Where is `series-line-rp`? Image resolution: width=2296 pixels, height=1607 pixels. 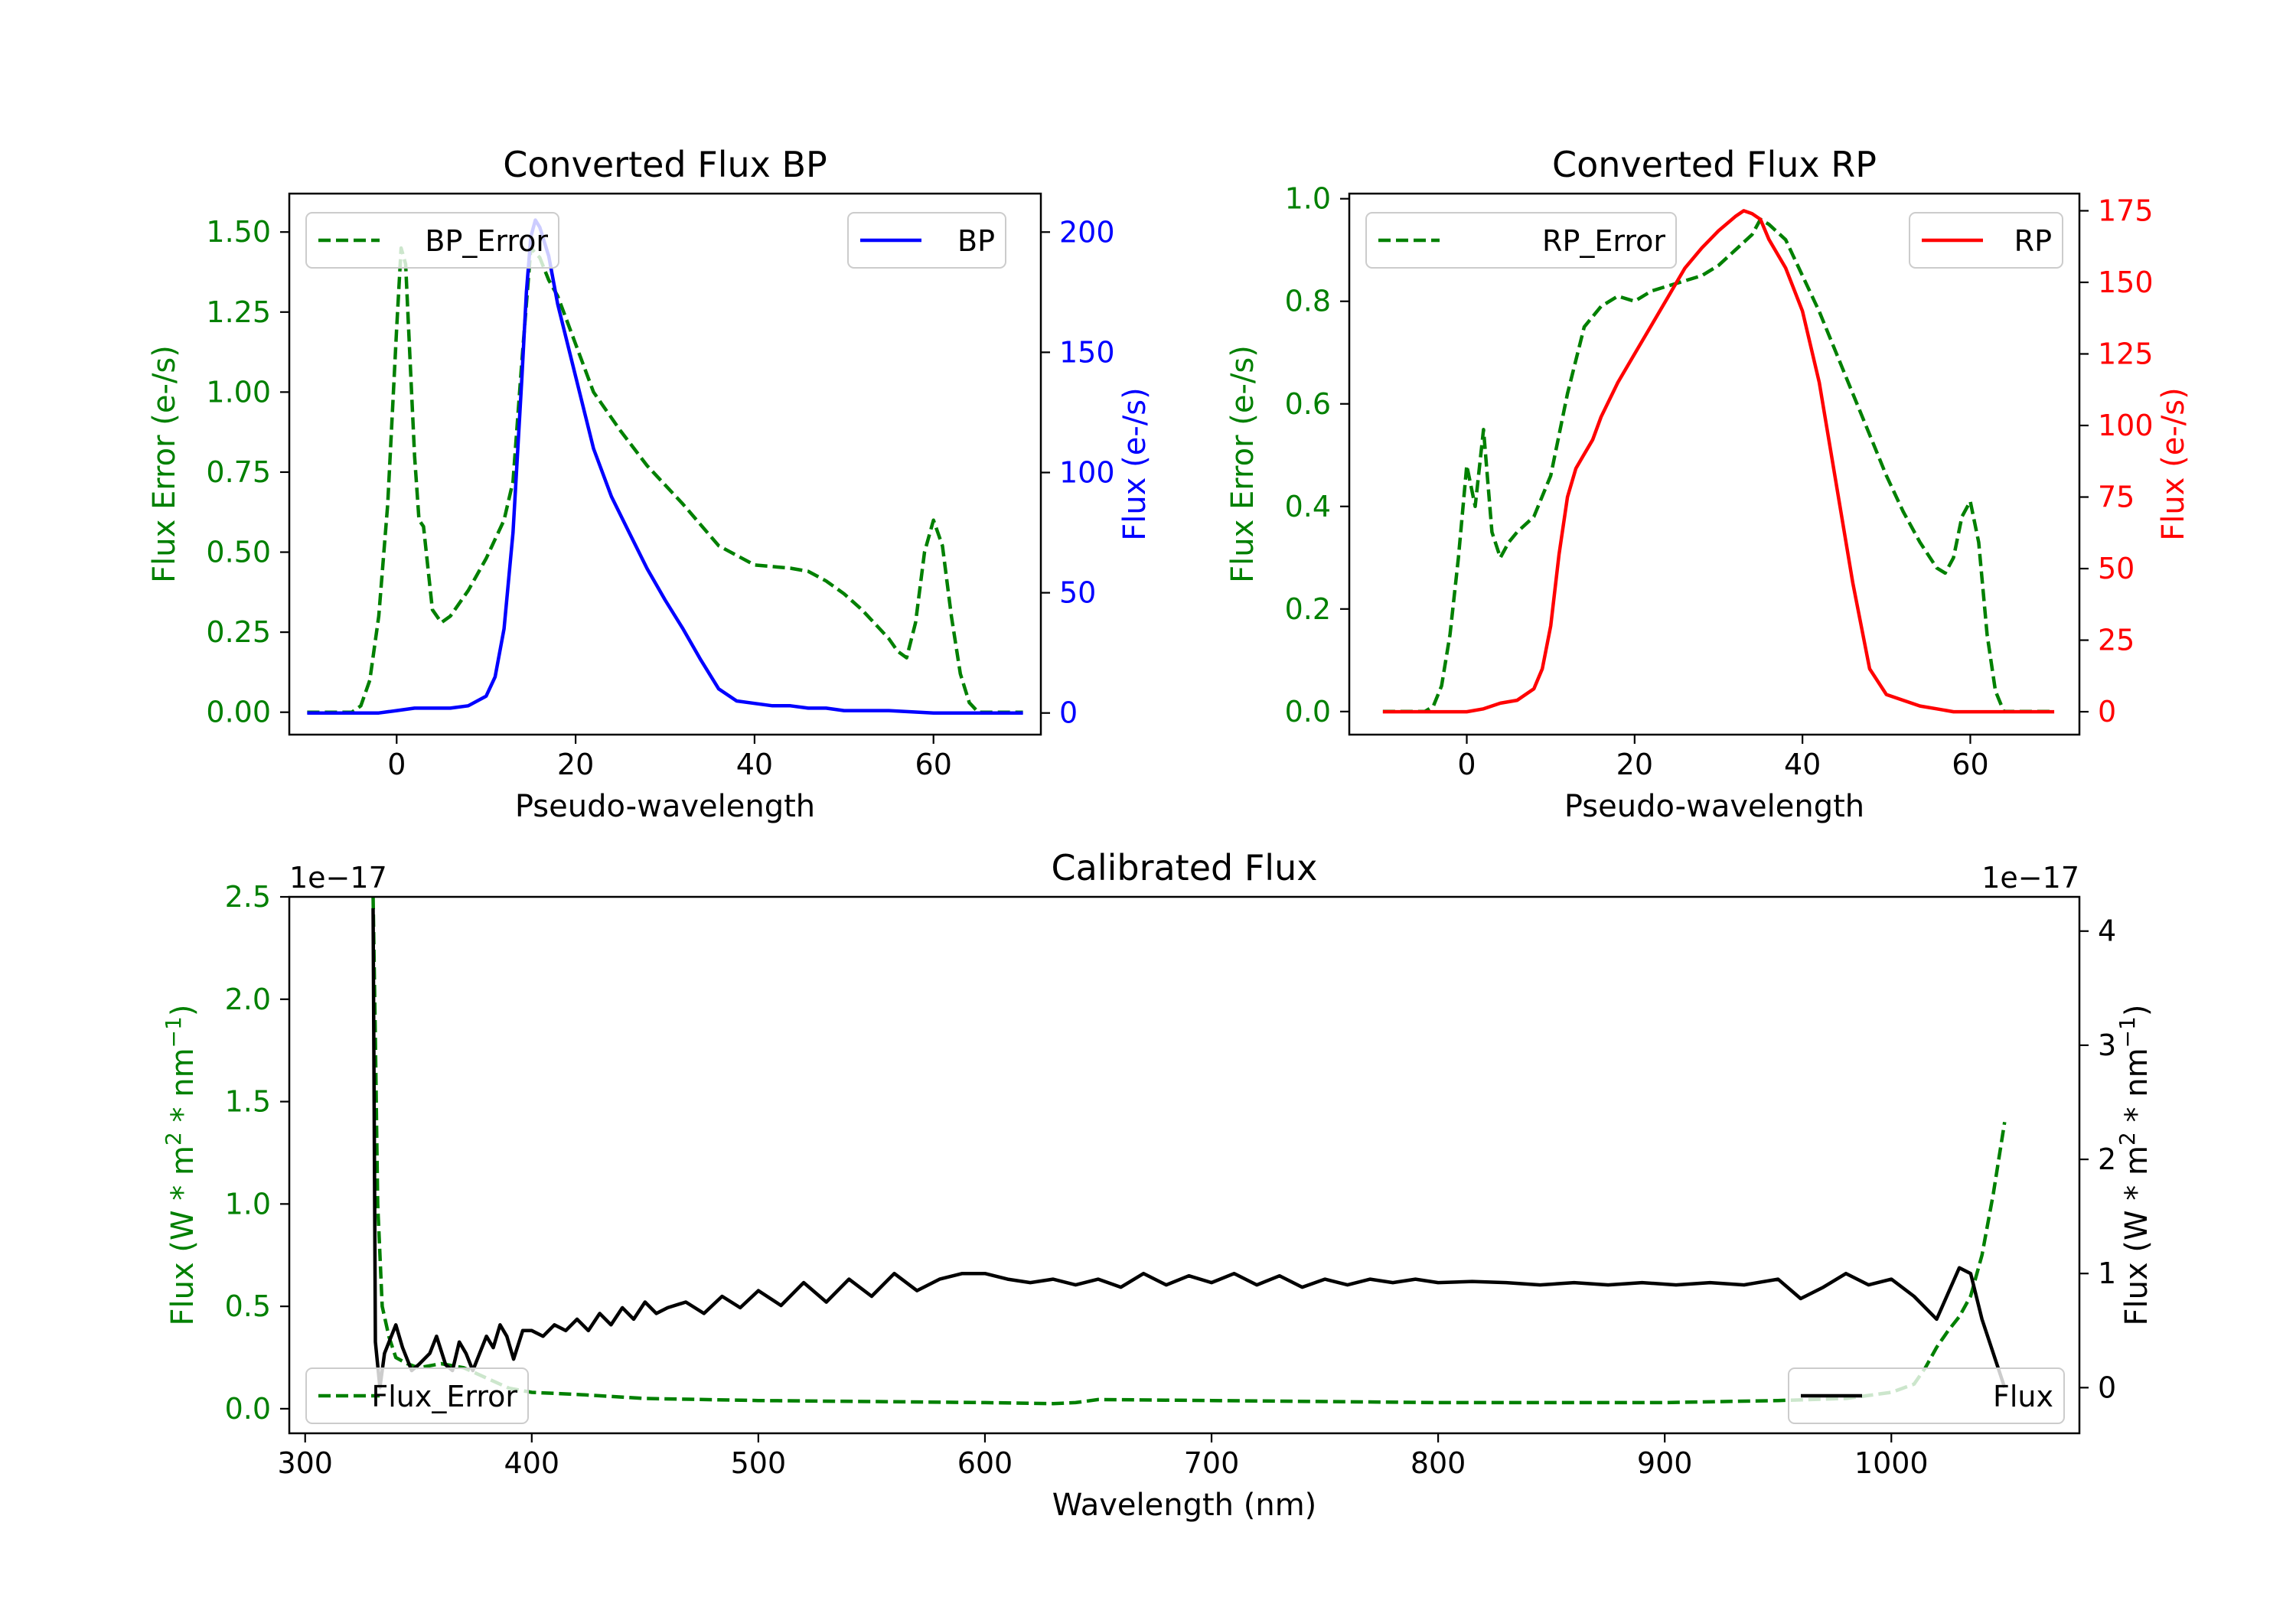 series-line-rp is located at coordinates (1718, 461).